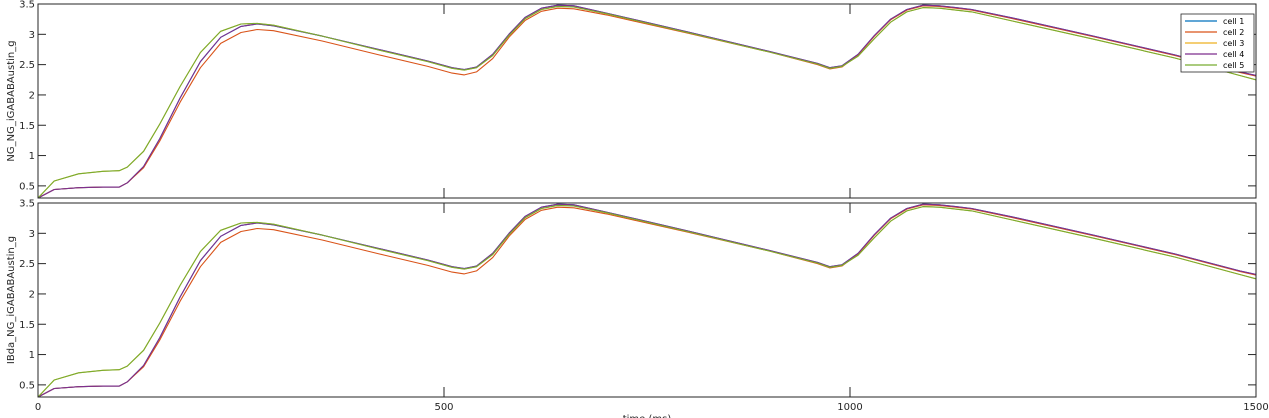  What do you see at coordinates (1233, 43) in the screenshot?
I see `legend-label-cell-3: cell 3` at bounding box center [1233, 43].